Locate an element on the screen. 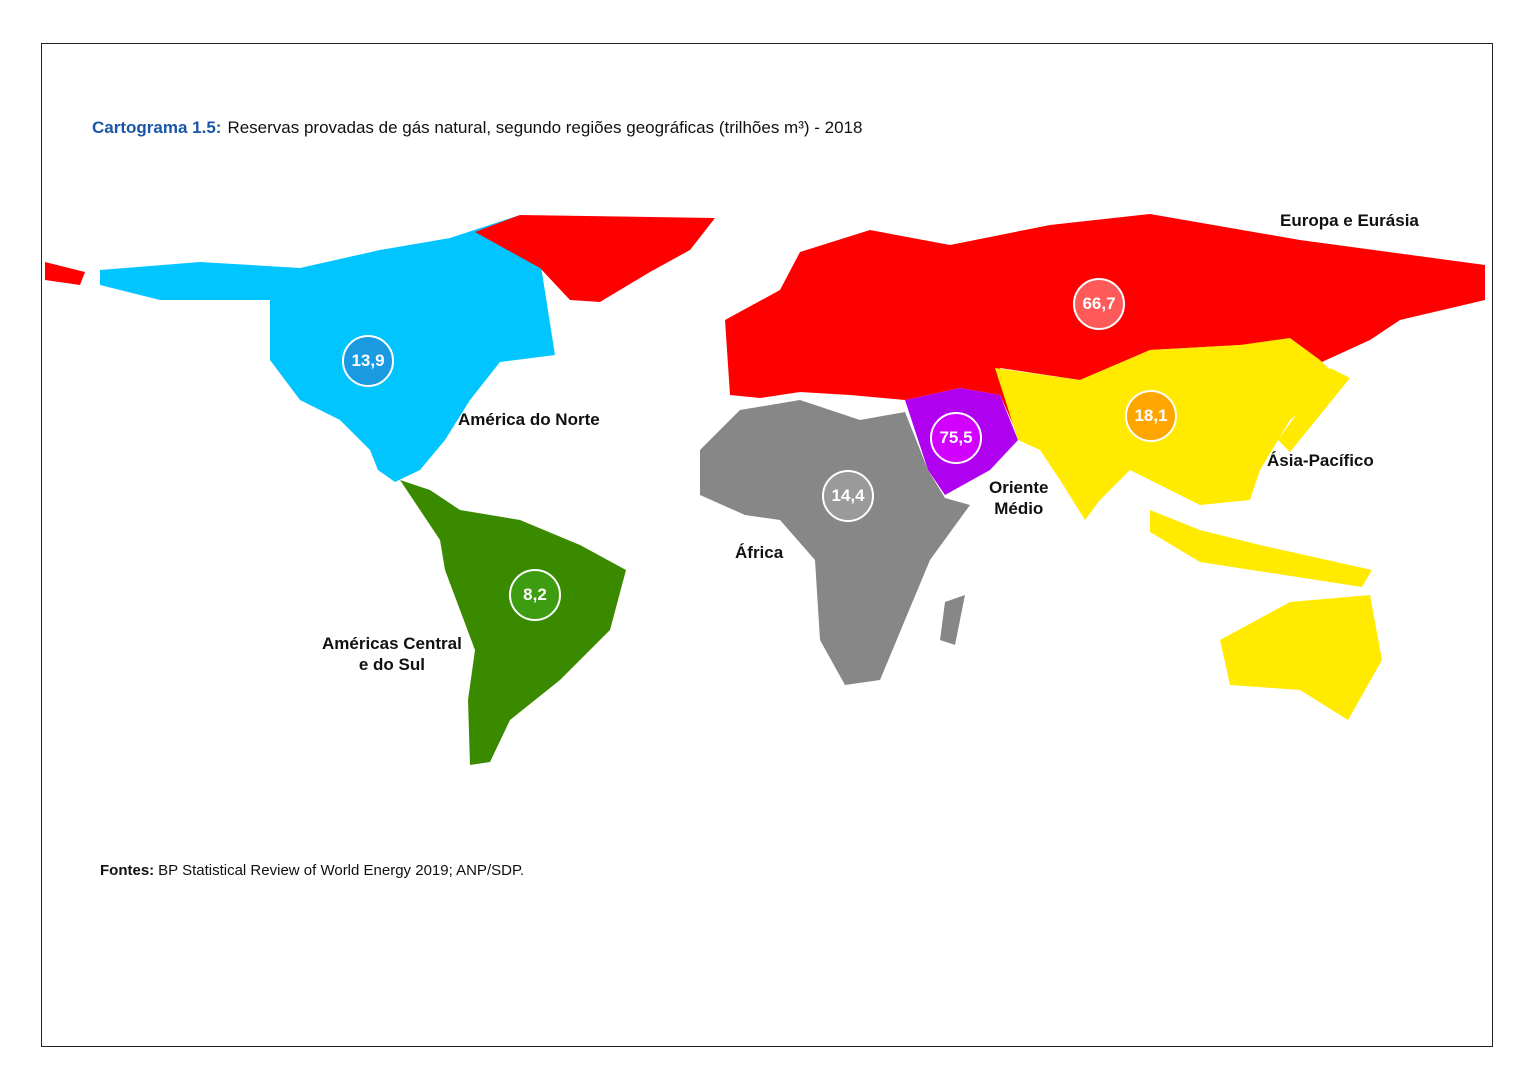  source-label: Fontes: is located at coordinates (127, 870).